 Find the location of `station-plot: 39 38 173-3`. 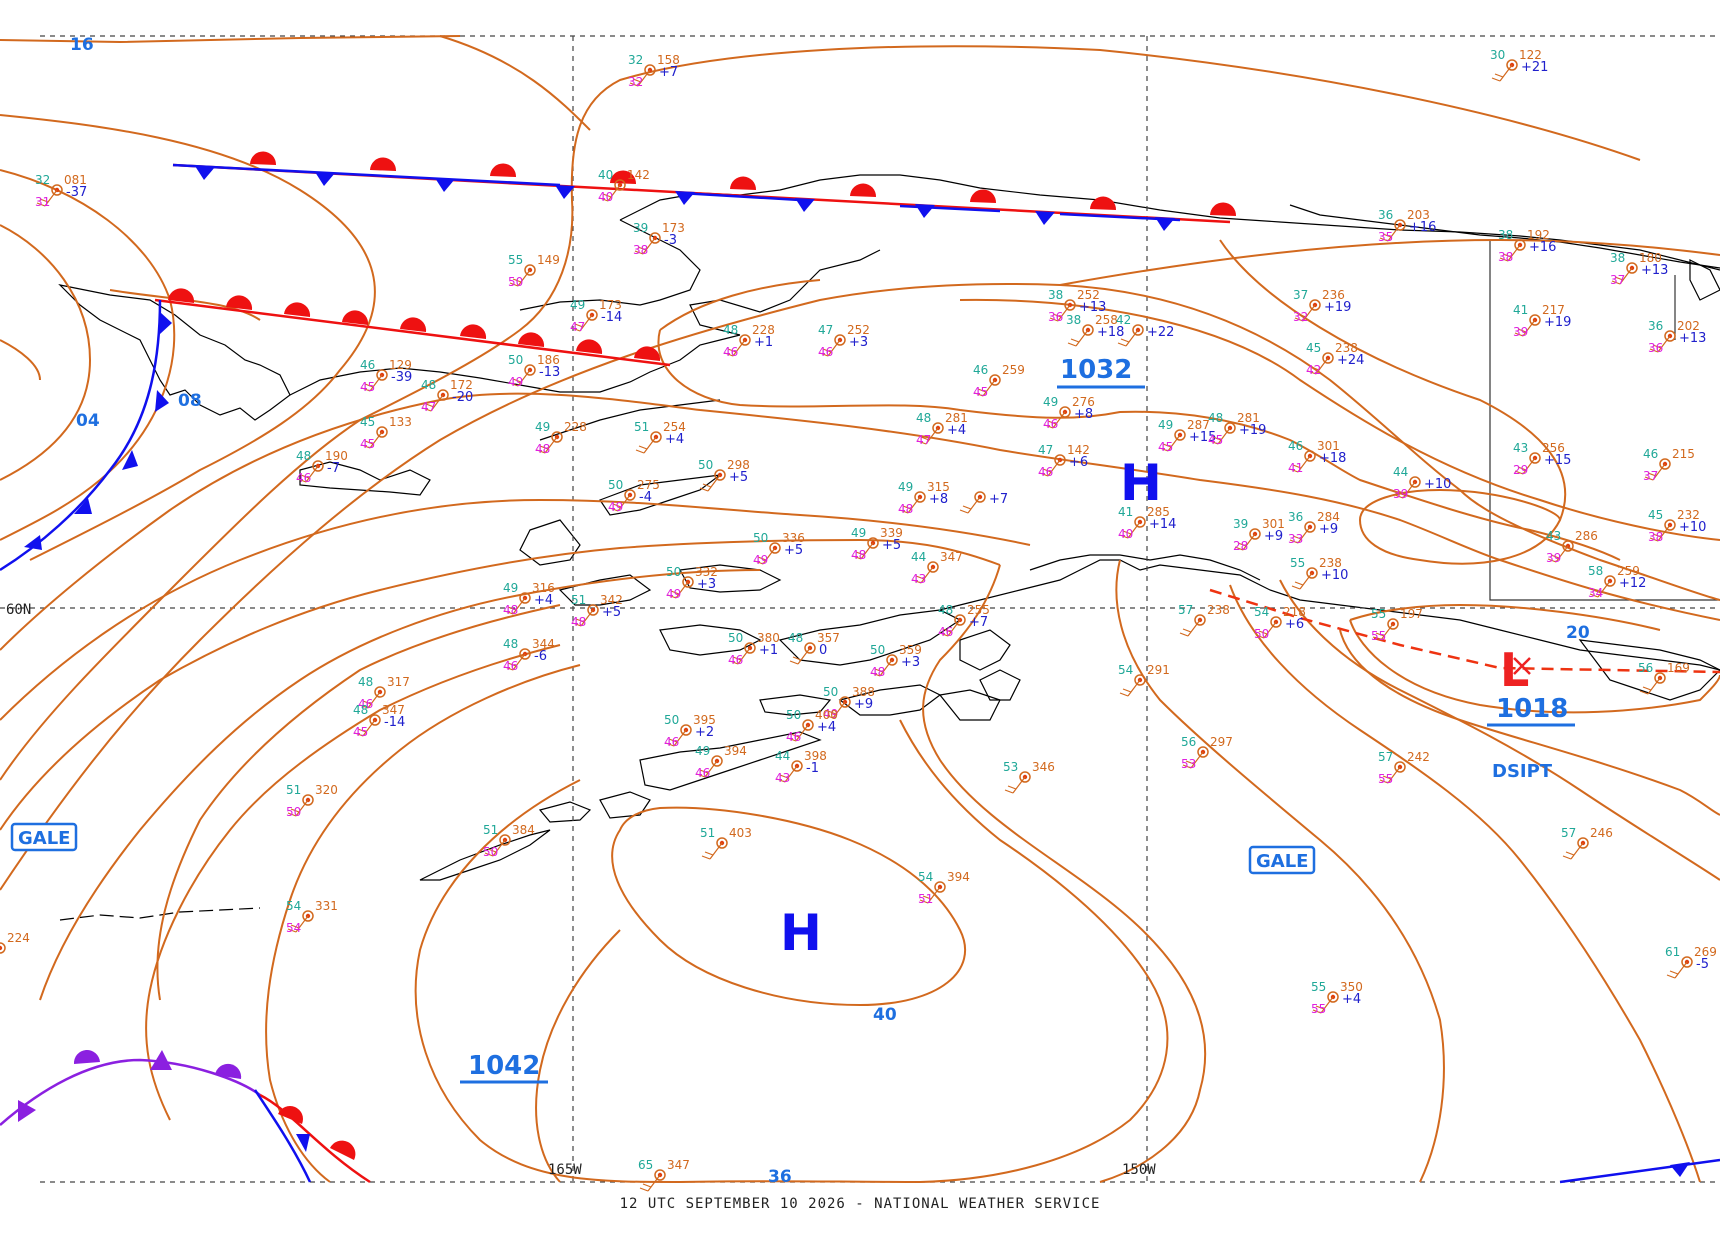

station-plot: 39 38 173-3 is located at coordinates (659, 239).